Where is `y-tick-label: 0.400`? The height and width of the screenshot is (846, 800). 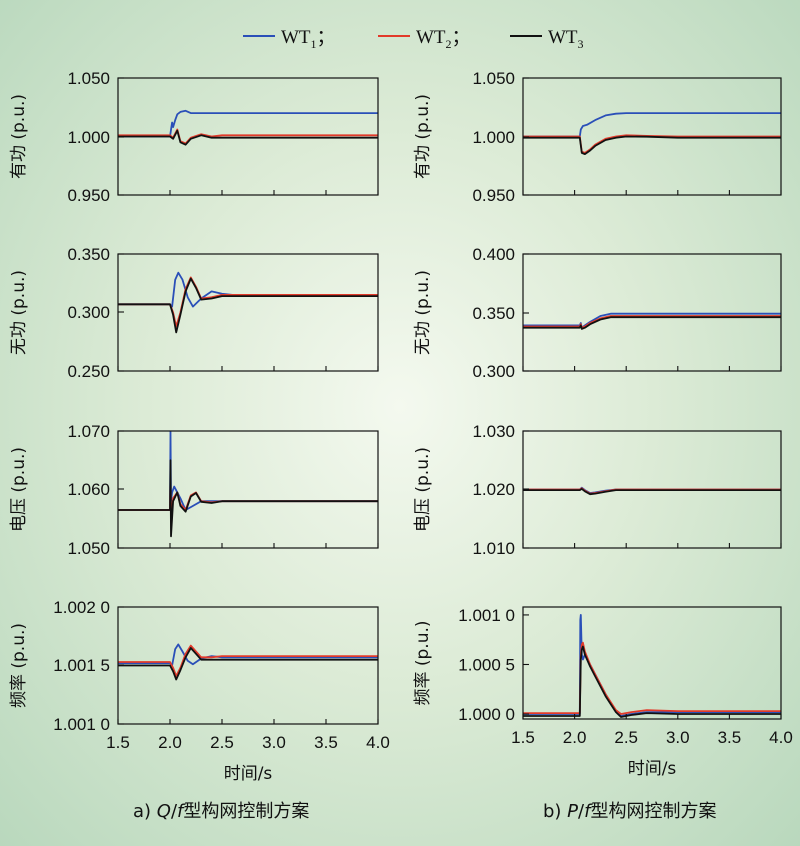
y-tick-label: 0.400 is located at coordinates (493, 254).